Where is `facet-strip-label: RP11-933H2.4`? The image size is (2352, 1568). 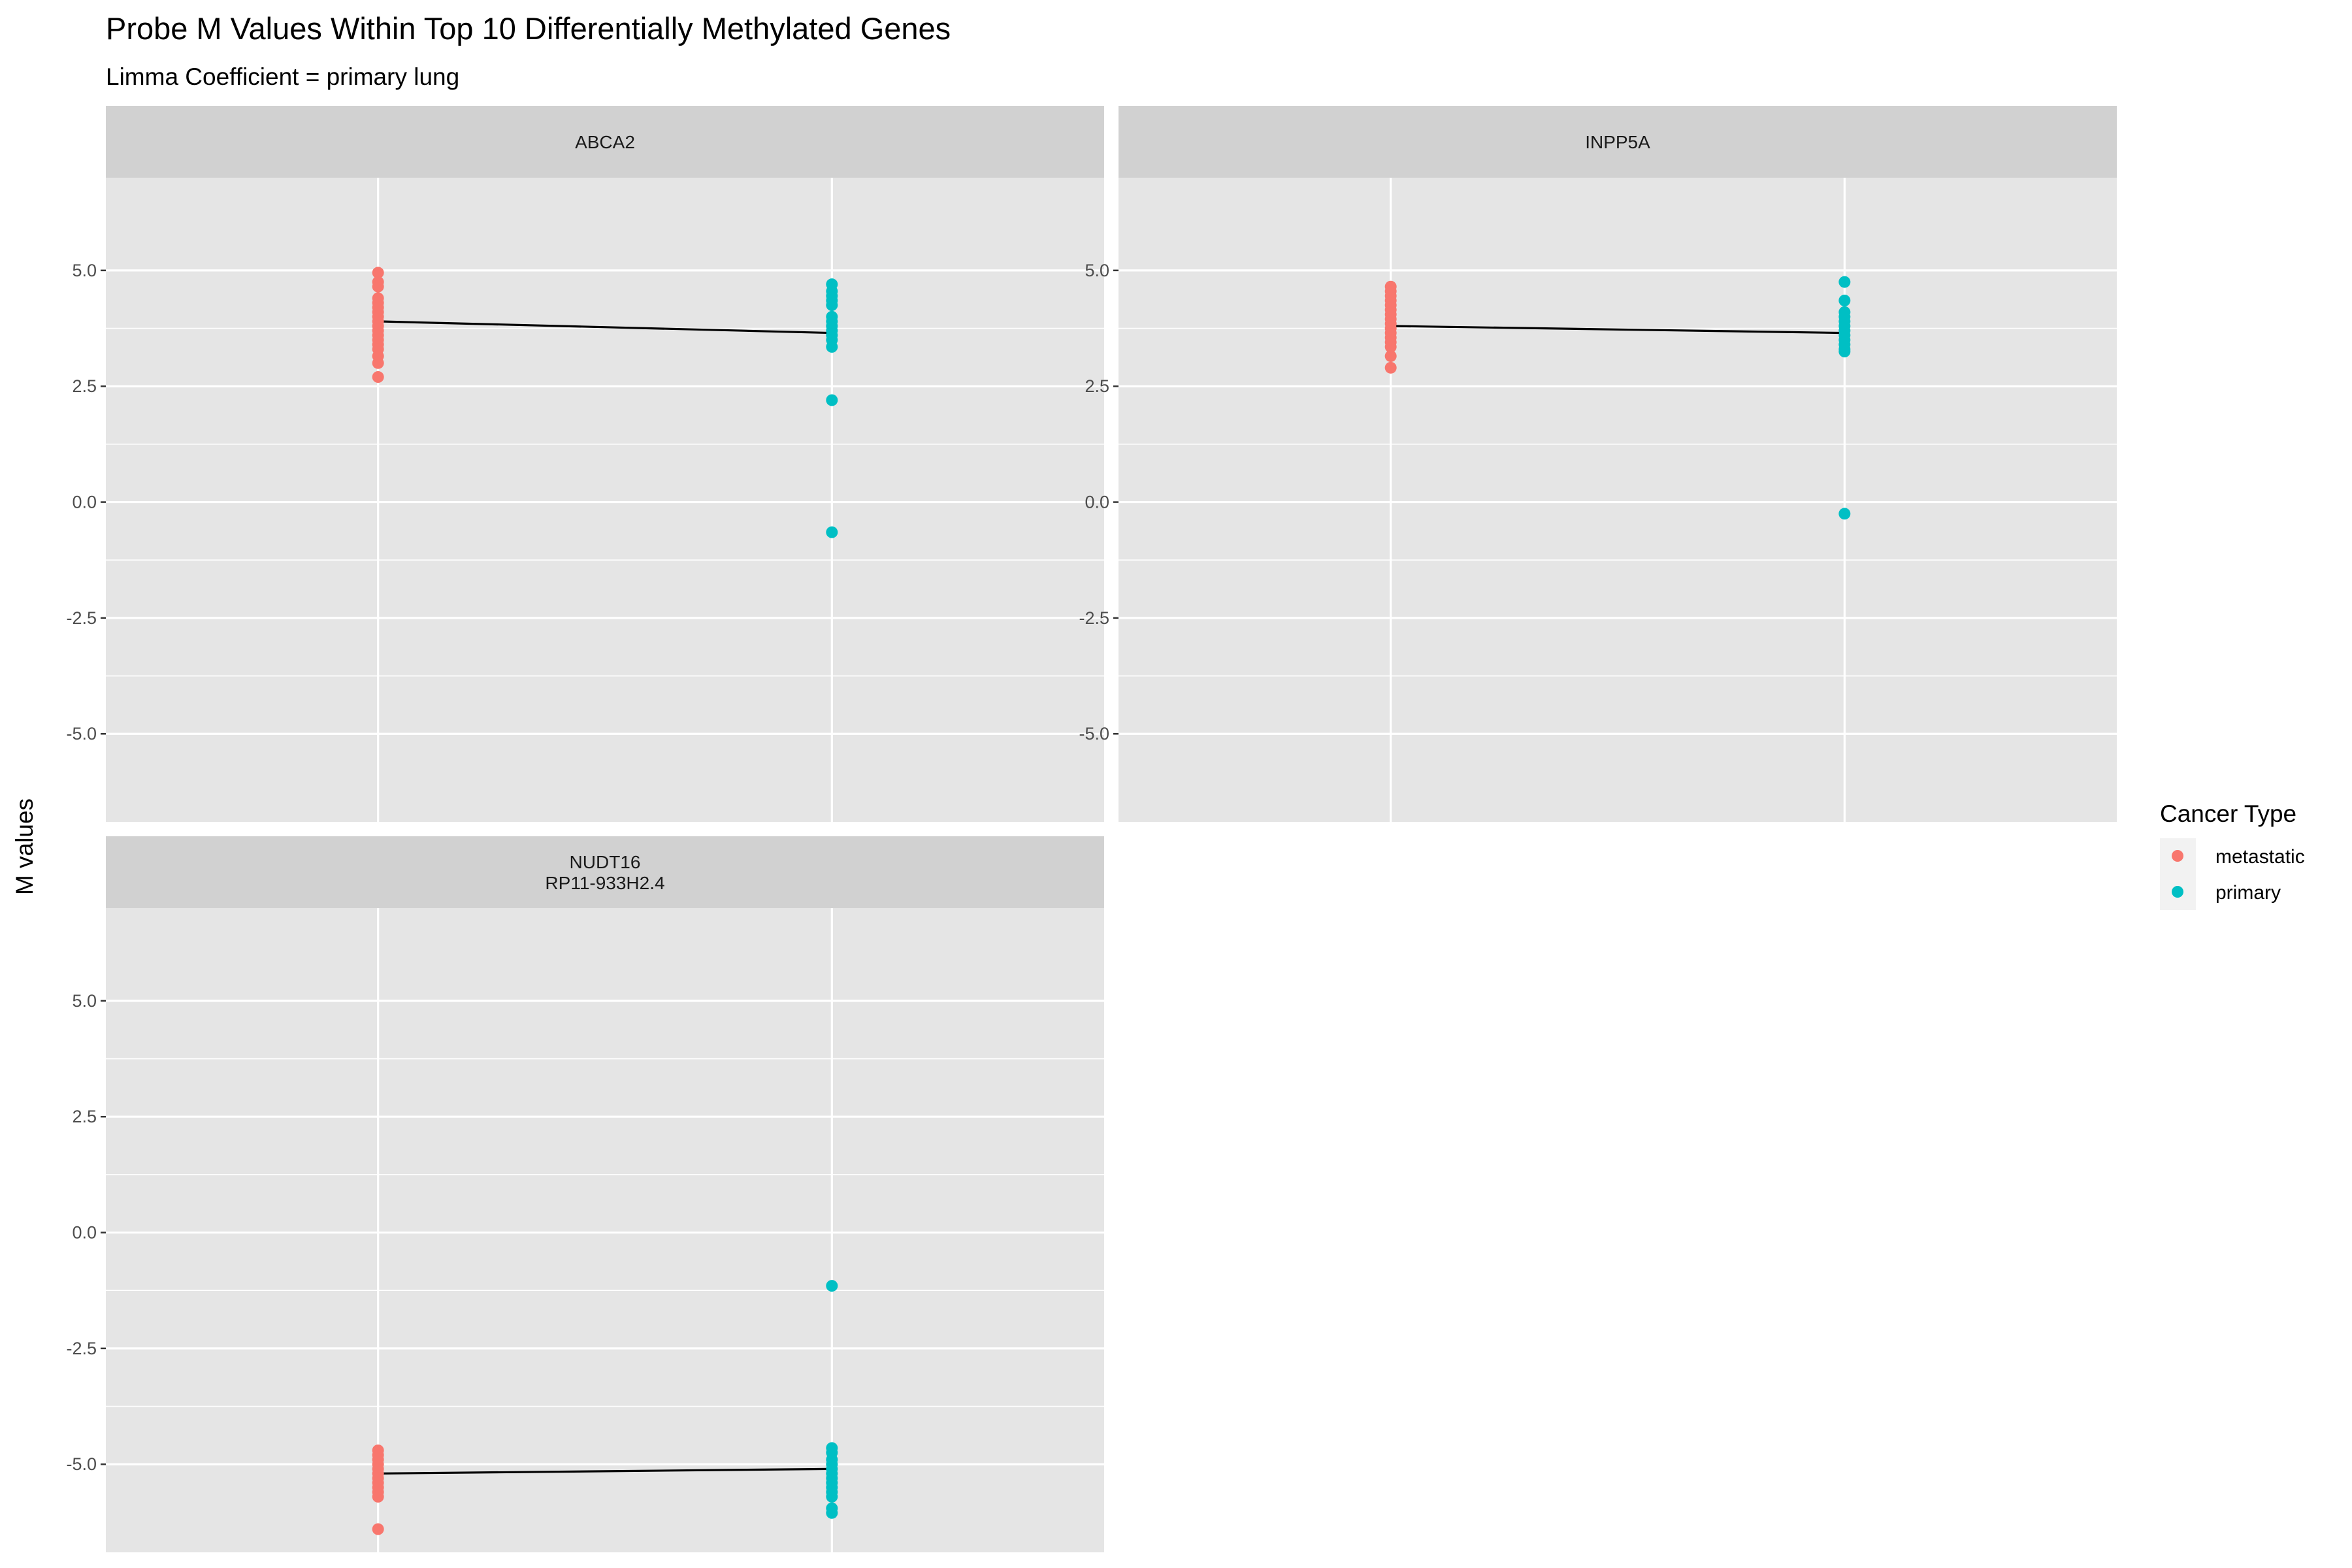 facet-strip-label: RP11-933H2.4 is located at coordinates (604, 883).